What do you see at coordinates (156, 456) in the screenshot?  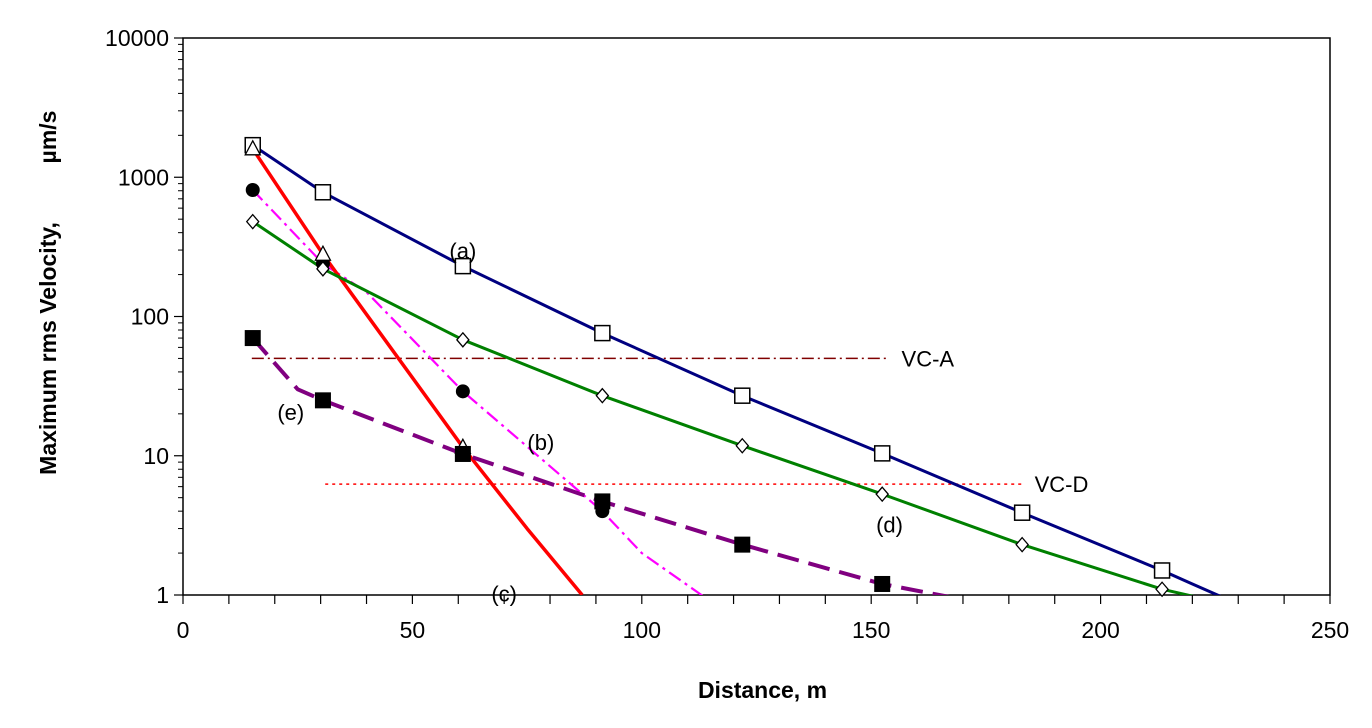 I see `y-tick-label: 10` at bounding box center [156, 456].